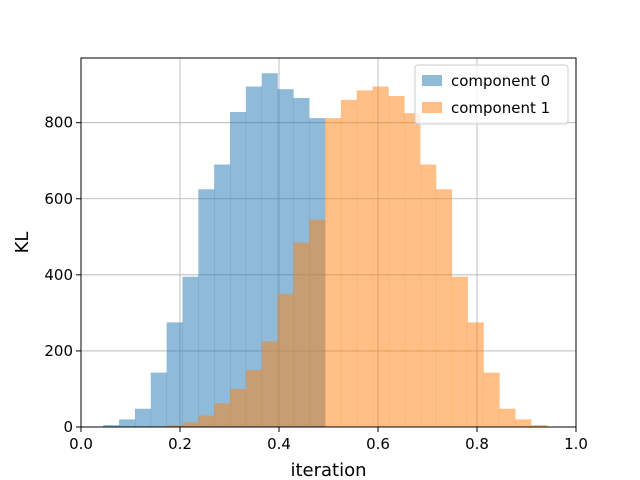  Describe the element at coordinates (576, 444) in the screenshot. I see `x-tick-label: 1.0` at that location.